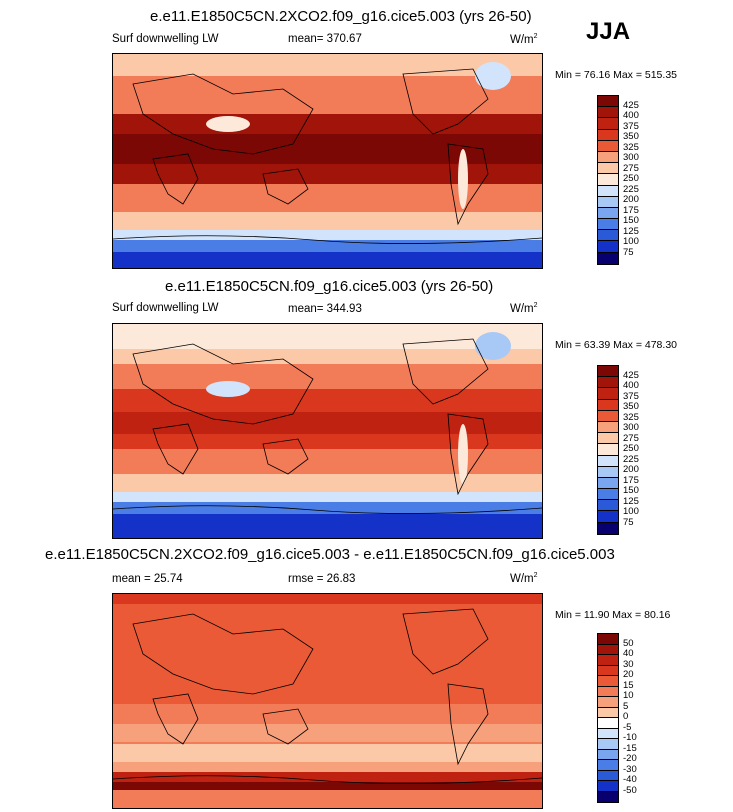 The height and width of the screenshot is (812, 733). I want to click on panel3-colorbar, so click(608, 718).